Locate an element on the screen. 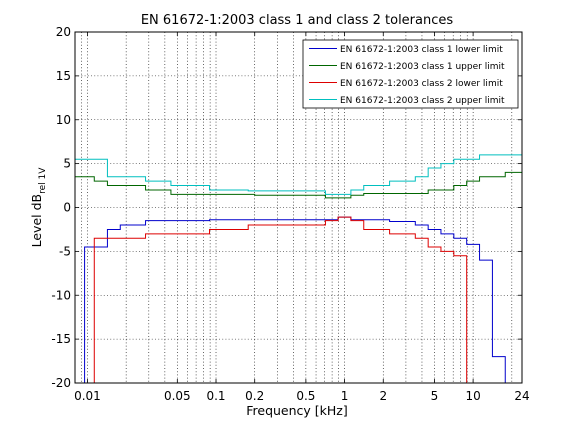 This screenshot has height=432, width=577. y-axis-label-subscript: rel 1V is located at coordinates (43, 180).